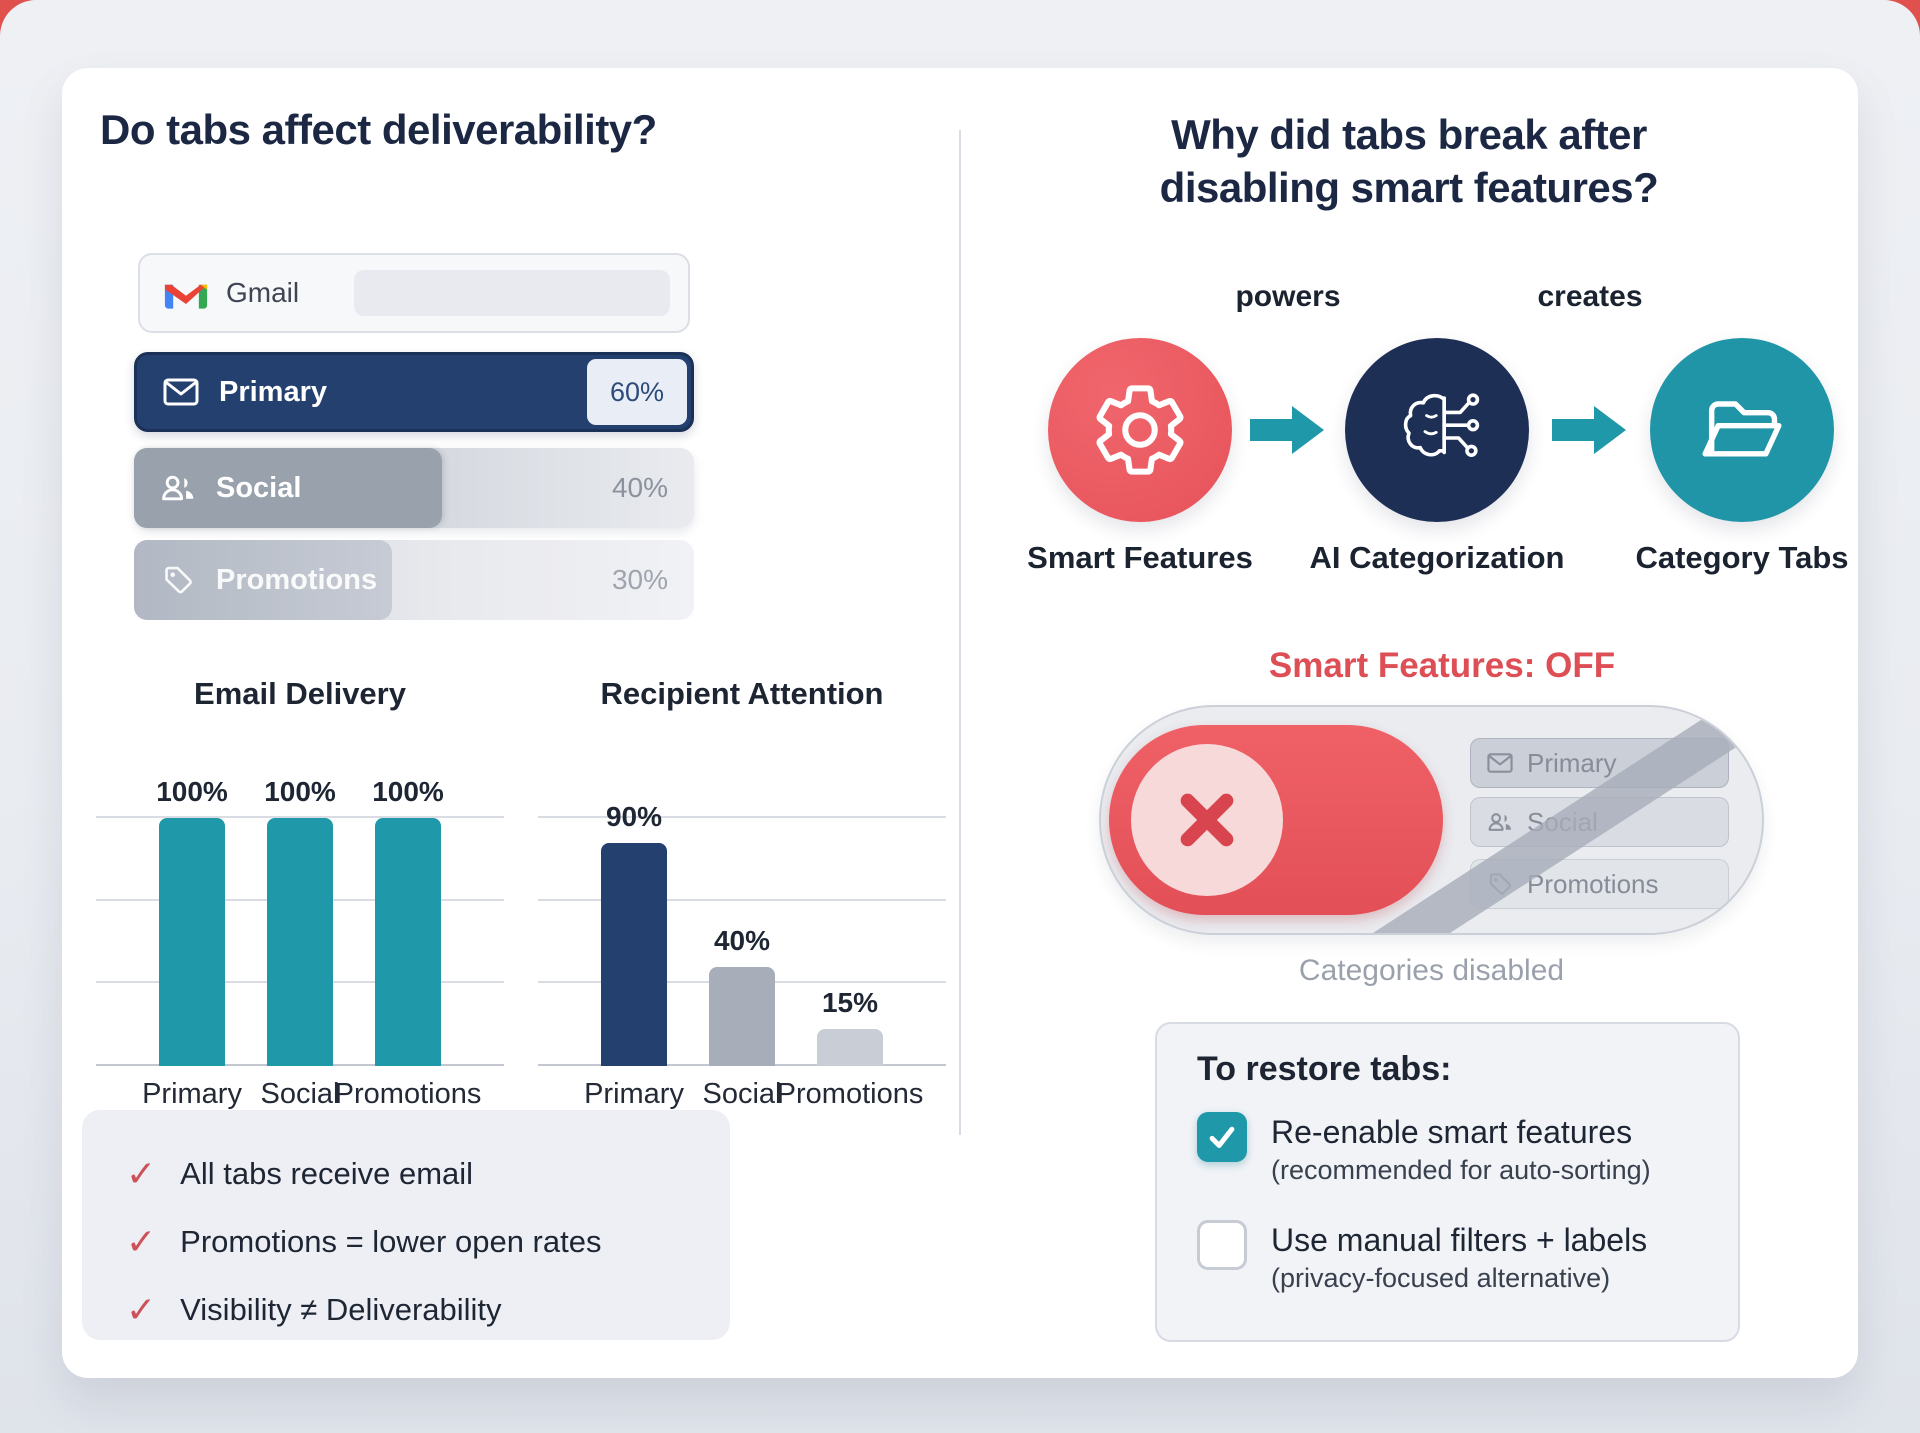  I want to click on disabled-tab-primary-label: Primary, so click(1572, 762).